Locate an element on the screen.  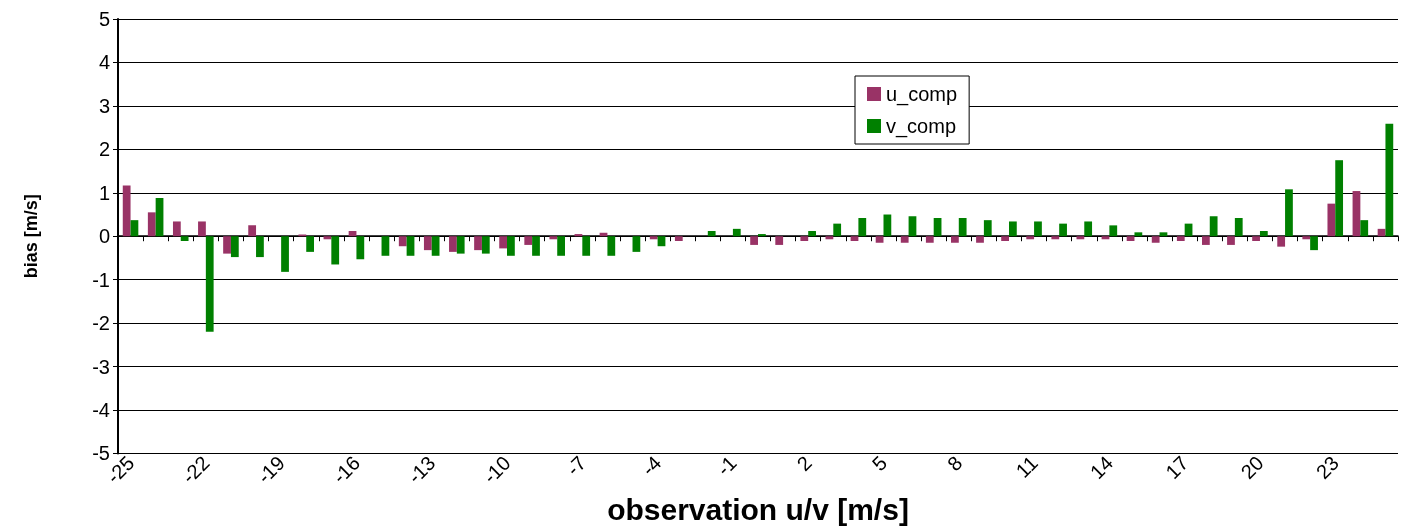
y-tick-label: 4 is located at coordinates (104, 62).